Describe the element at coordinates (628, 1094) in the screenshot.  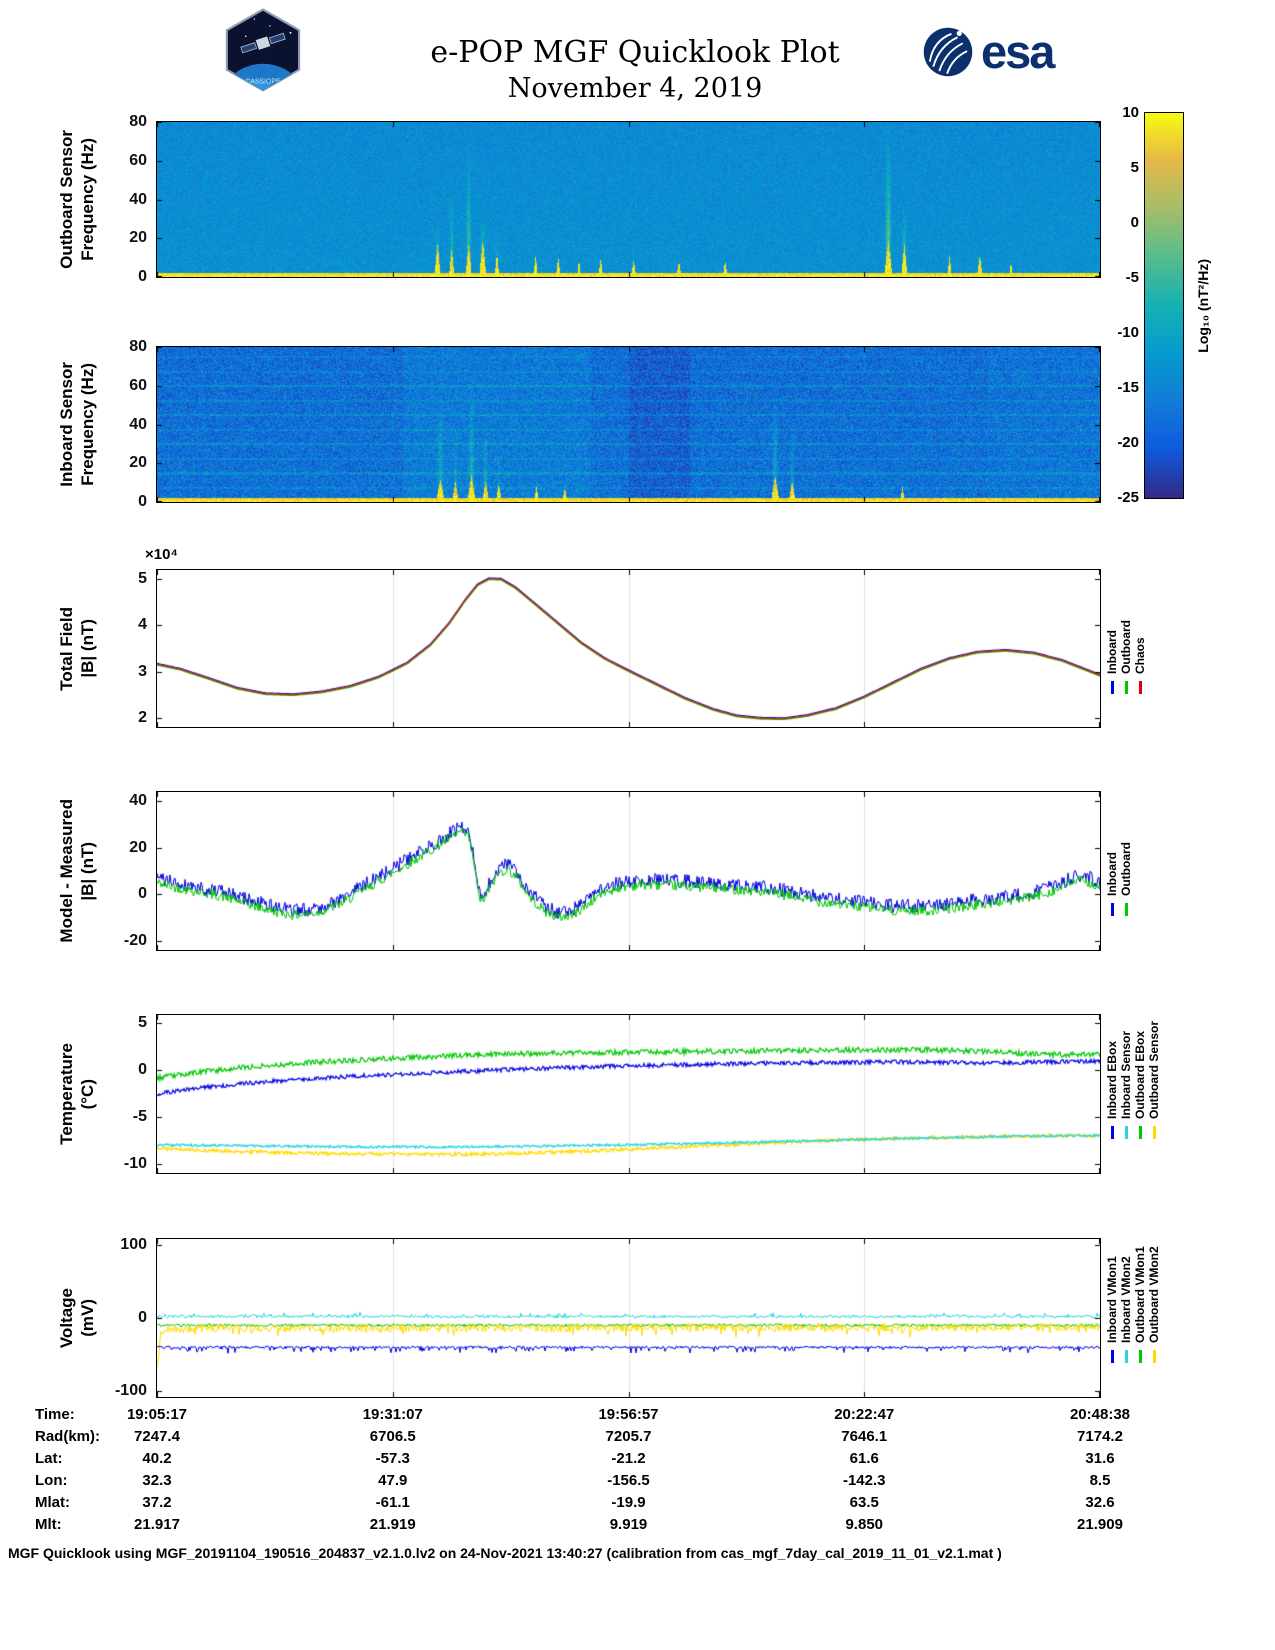
I see `line-plot-canvas-temperature` at that location.